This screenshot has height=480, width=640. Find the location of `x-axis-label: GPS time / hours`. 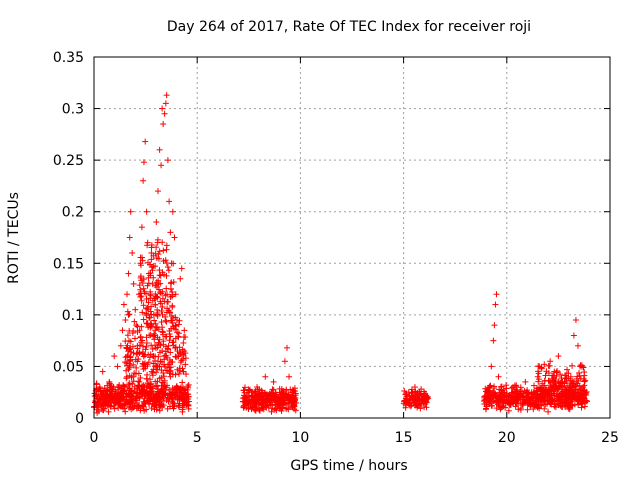

x-axis-label: GPS time / hours is located at coordinates (348, 466).